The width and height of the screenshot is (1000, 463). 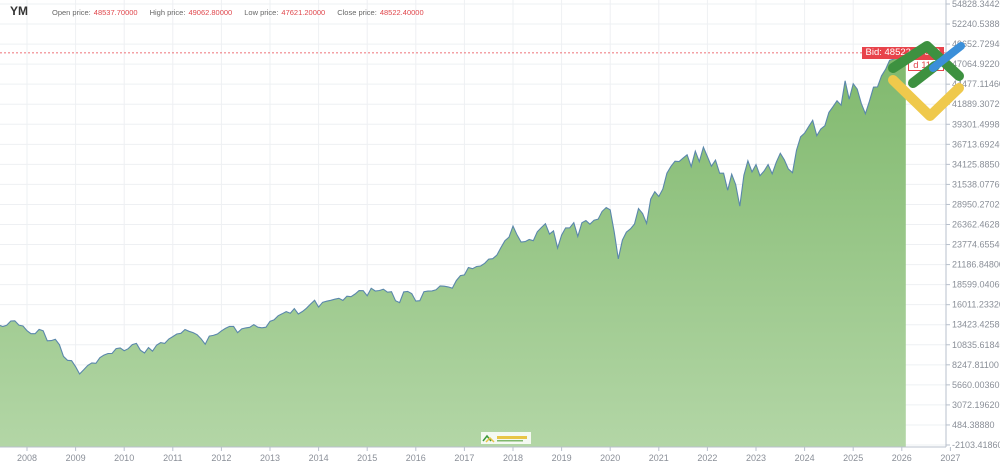 What do you see at coordinates (976, 445) in the screenshot?
I see `y-tick-label: -2103.41860` at bounding box center [976, 445].